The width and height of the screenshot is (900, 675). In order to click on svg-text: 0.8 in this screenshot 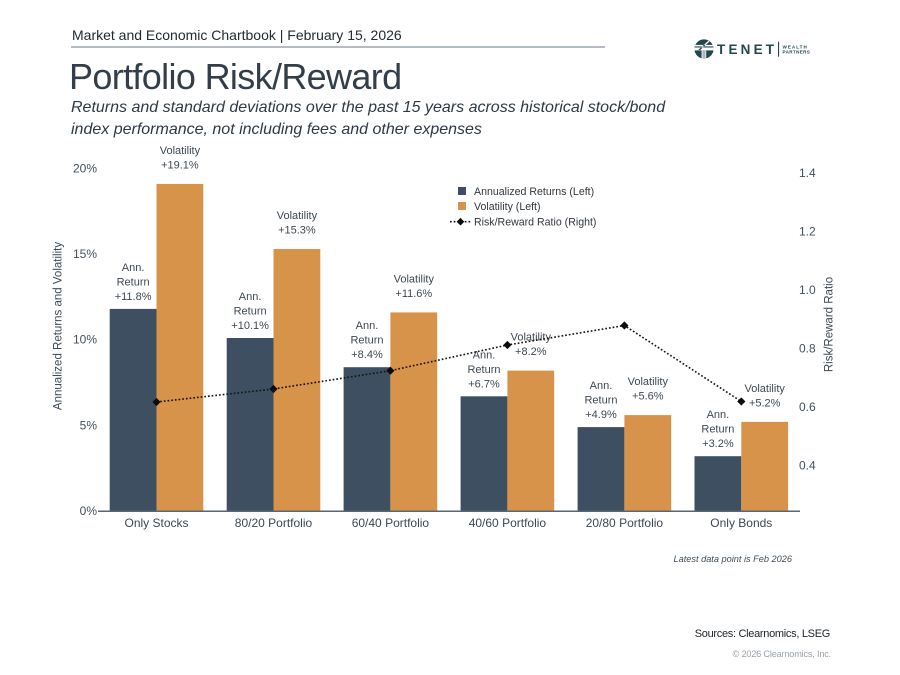, I will do `click(807, 349)`.